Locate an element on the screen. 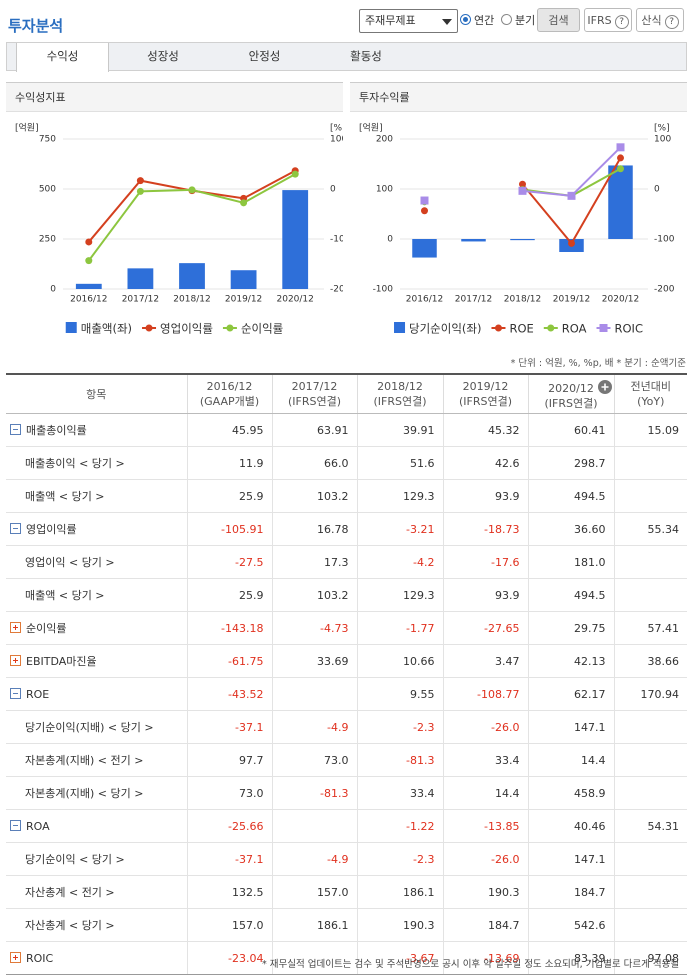 The width and height of the screenshot is (694, 979). column-period: 2018/12 is located at coordinates (400, 386).